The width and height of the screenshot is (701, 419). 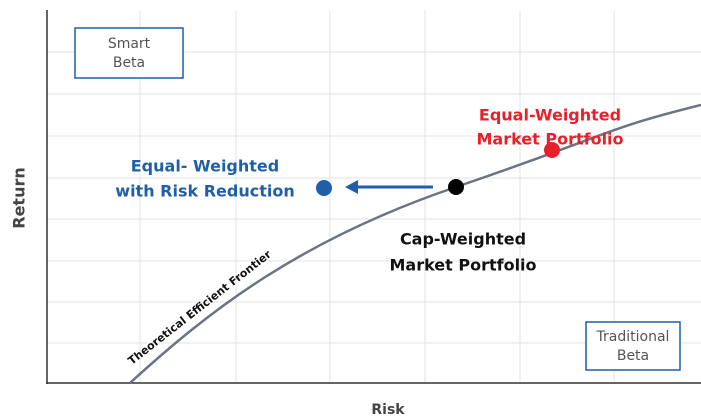 What do you see at coordinates (129, 53) in the screenshot?
I see `smart-beta-box` at bounding box center [129, 53].